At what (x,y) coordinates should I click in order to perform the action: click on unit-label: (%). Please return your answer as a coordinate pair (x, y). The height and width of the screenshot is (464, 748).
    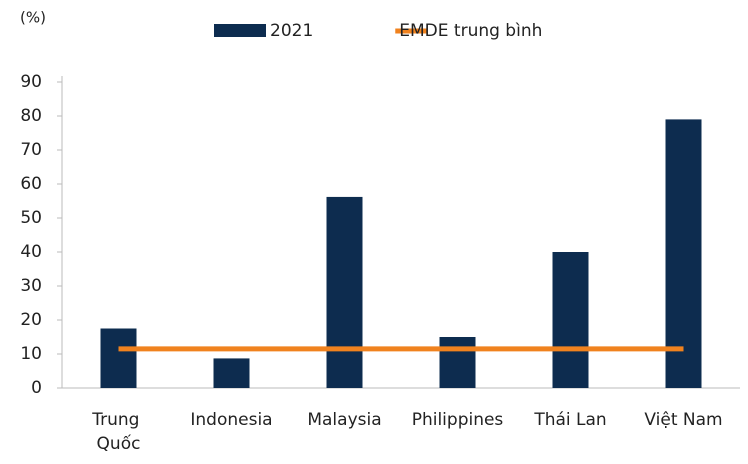
    Looking at the image, I should click on (33, 18).